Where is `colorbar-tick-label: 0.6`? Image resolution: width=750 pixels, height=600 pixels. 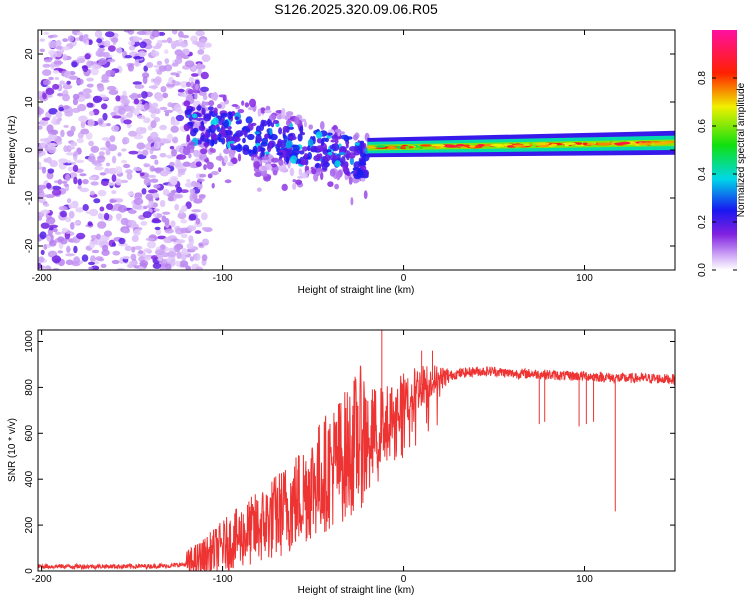 colorbar-tick-label: 0.6 is located at coordinates (702, 126).